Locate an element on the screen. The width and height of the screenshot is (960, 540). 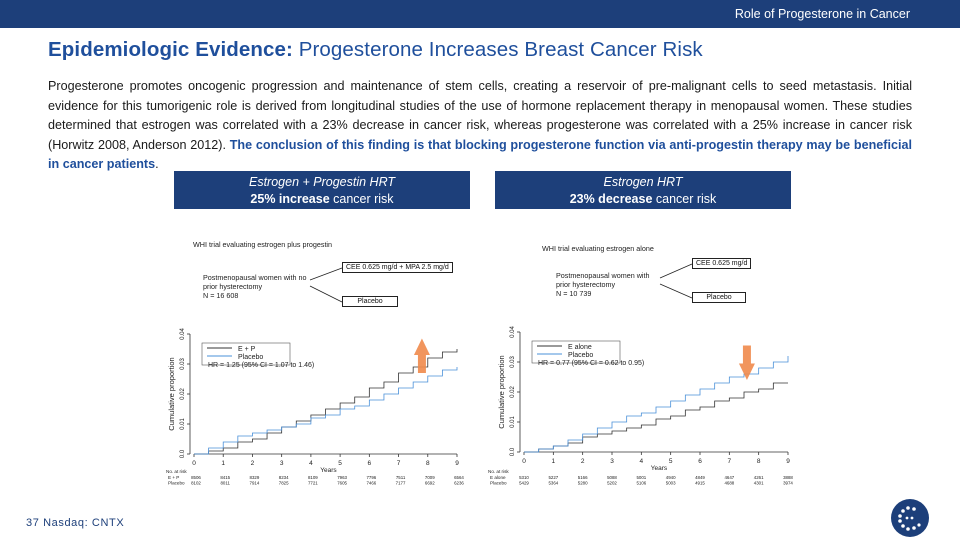
y-tick-label: 0.03 is located at coordinates (183, 364).